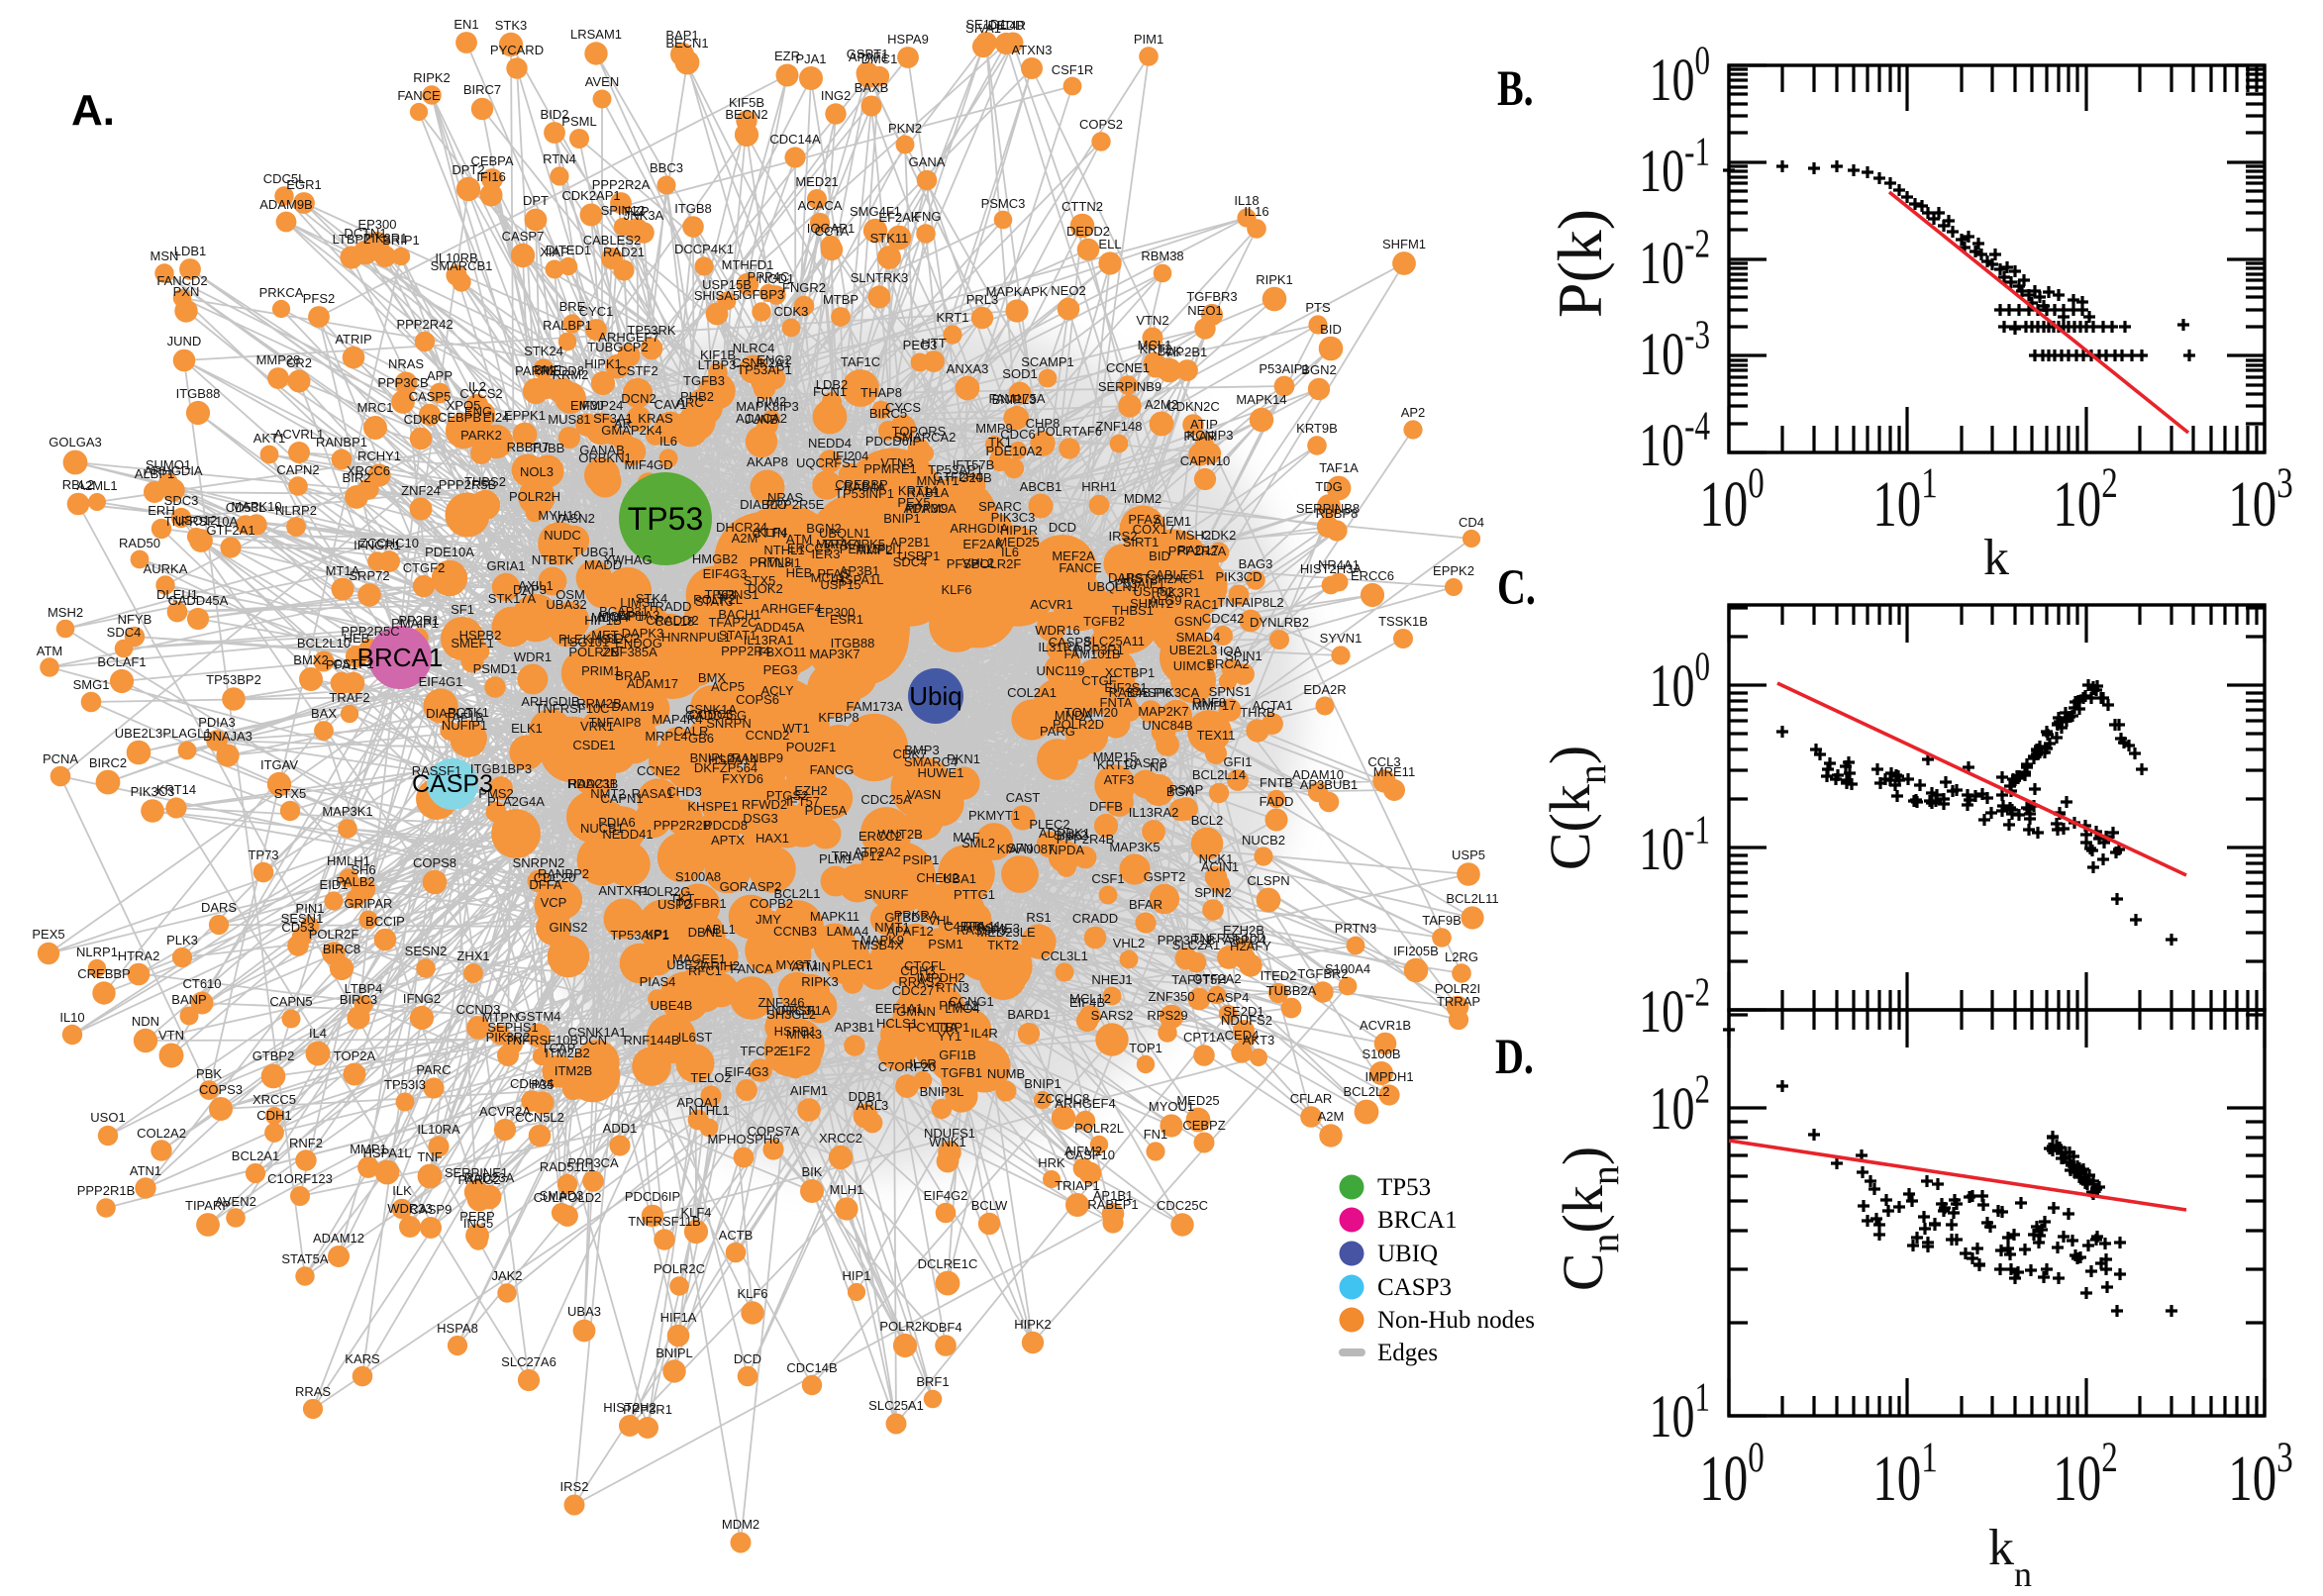  What do you see at coordinates (705, 970) in the screenshot?
I see `svg-text: RFC1` at bounding box center [705, 970].